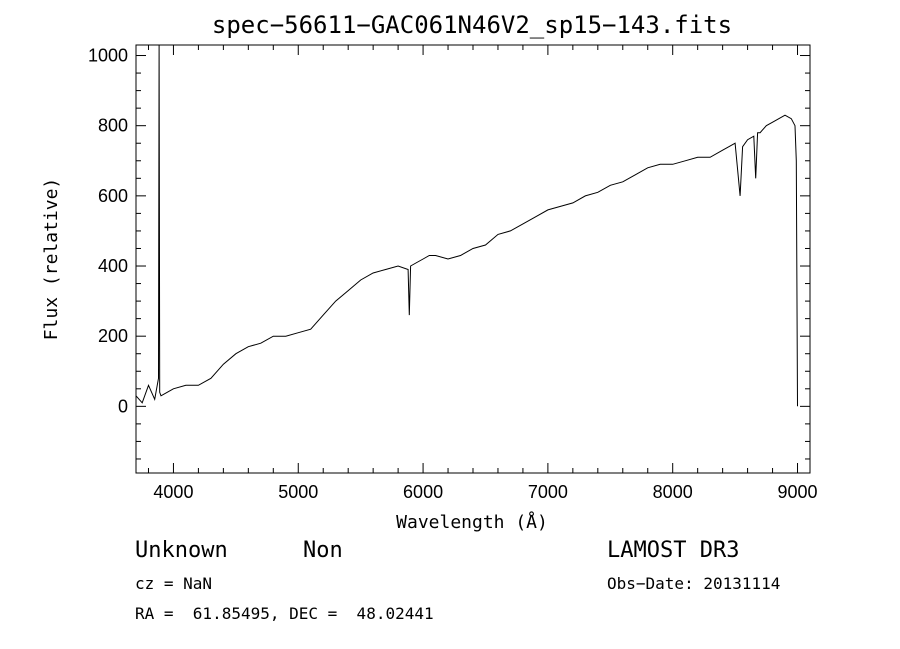  Describe the element at coordinates (694, 583) in the screenshot. I see `obs-date-label: Obs−Date: 20131114` at that location.